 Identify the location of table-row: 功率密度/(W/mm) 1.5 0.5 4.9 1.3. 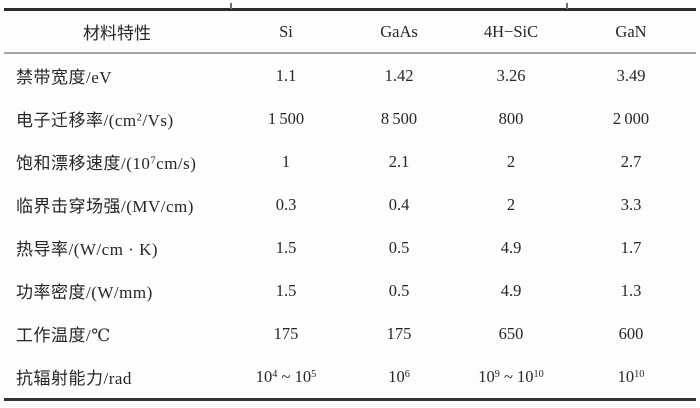
(350, 290).